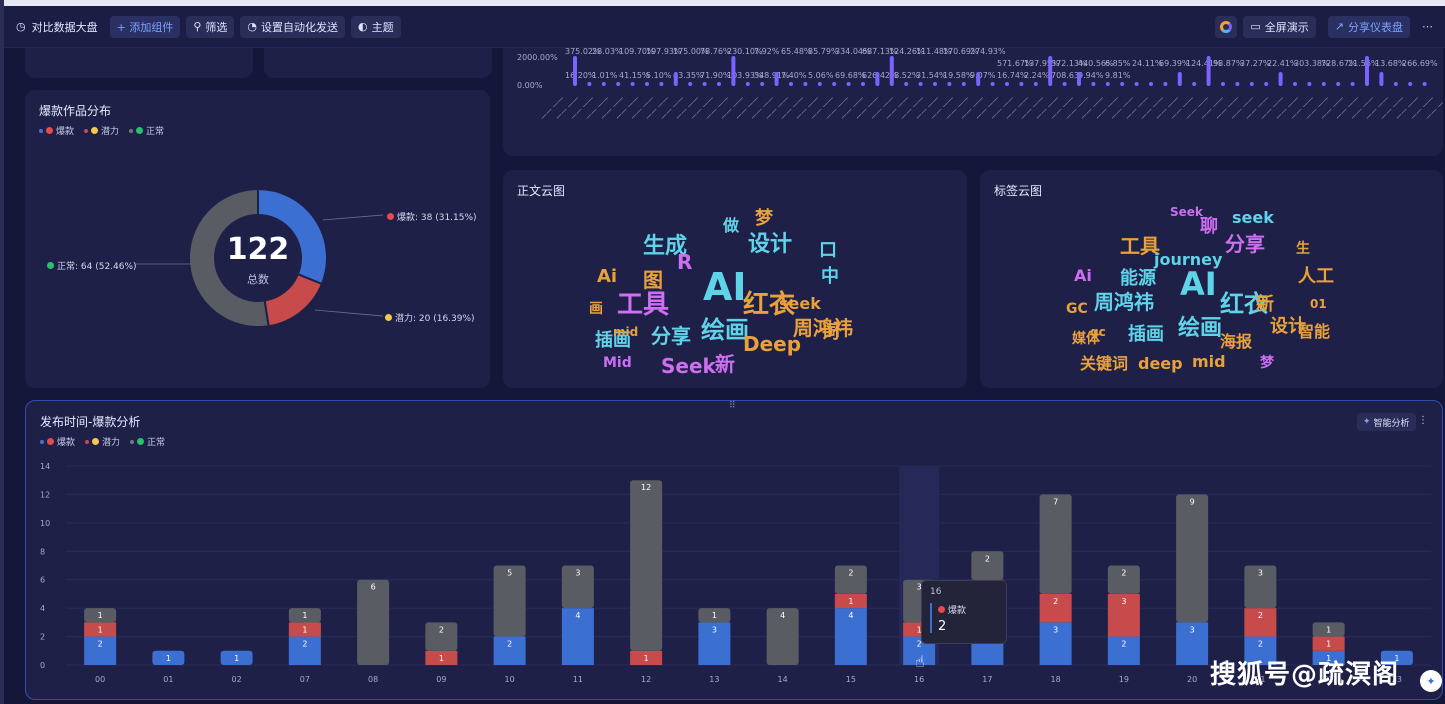 The image size is (1445, 704). I want to click on wordcloud-word: R, so click(685, 262).